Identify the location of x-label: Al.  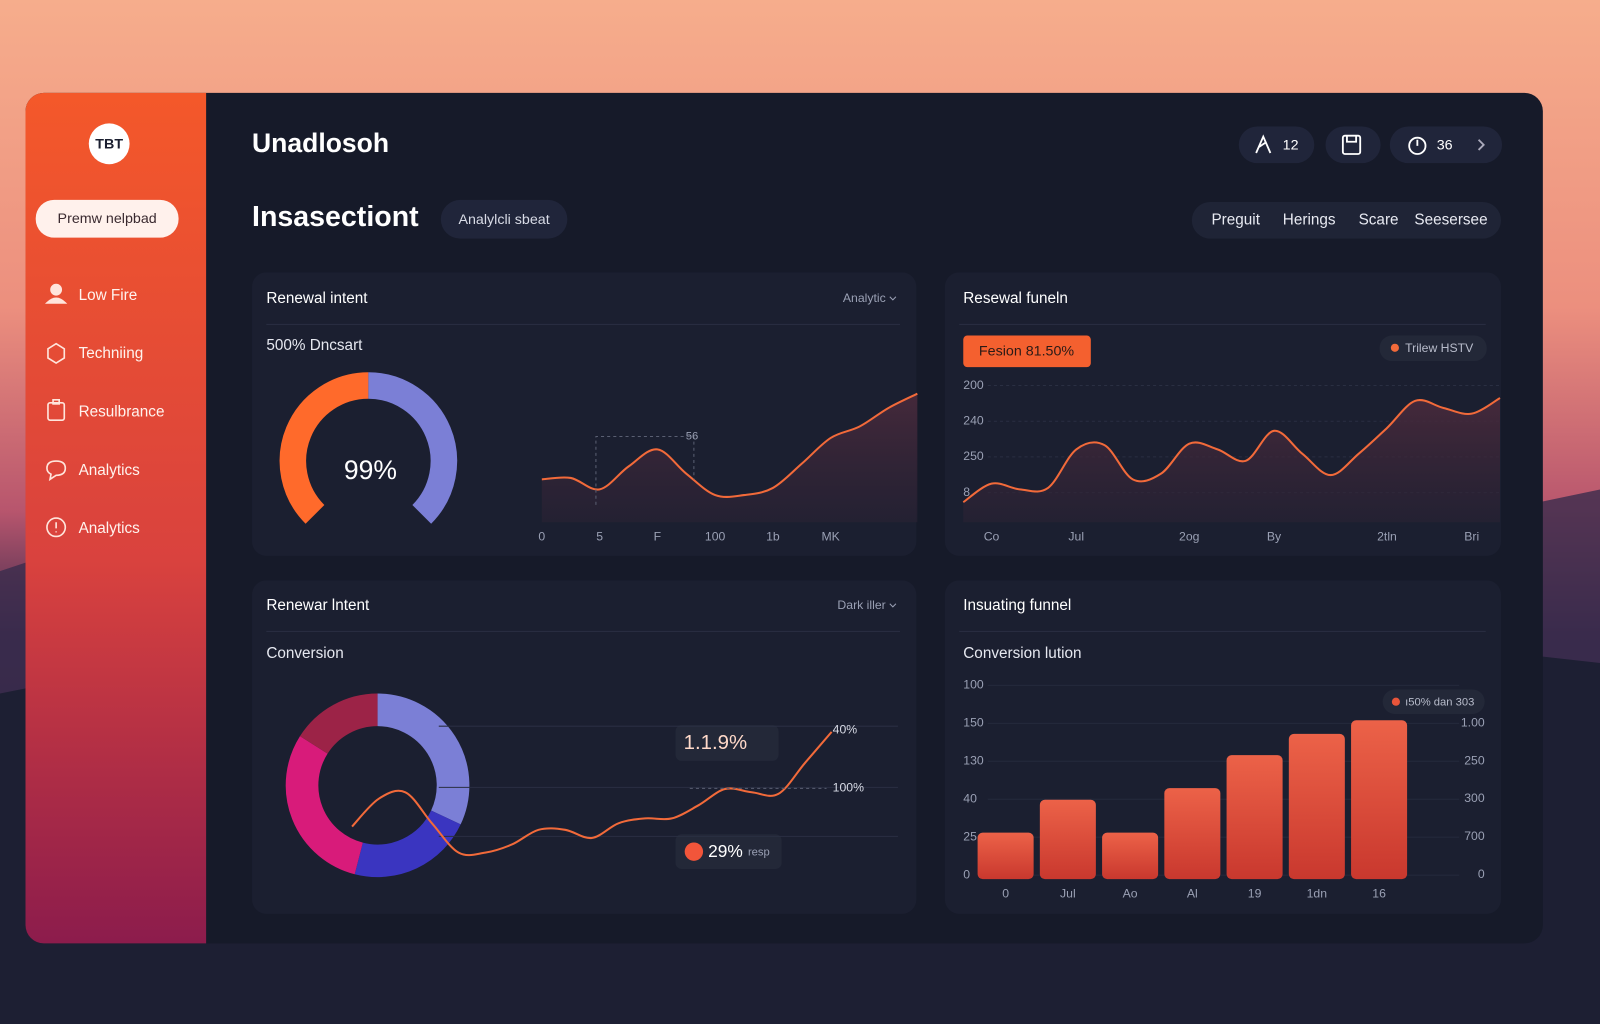
(1192, 894).